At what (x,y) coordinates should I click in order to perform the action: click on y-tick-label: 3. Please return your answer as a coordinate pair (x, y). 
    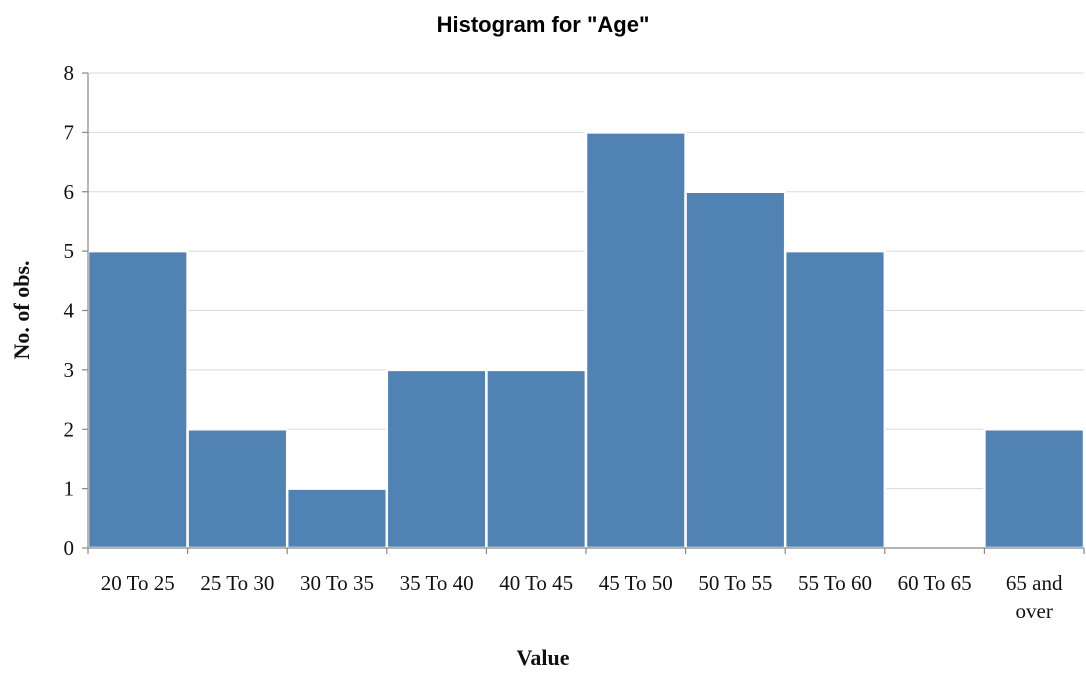
    Looking at the image, I should click on (69, 370).